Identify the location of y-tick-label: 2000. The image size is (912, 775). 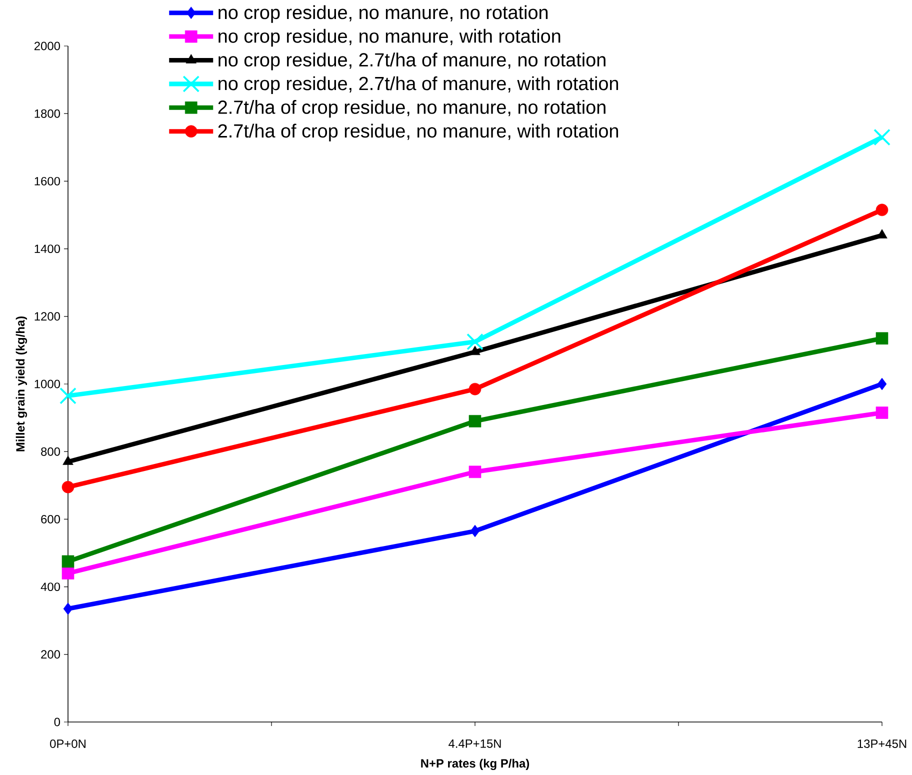
(47, 46).